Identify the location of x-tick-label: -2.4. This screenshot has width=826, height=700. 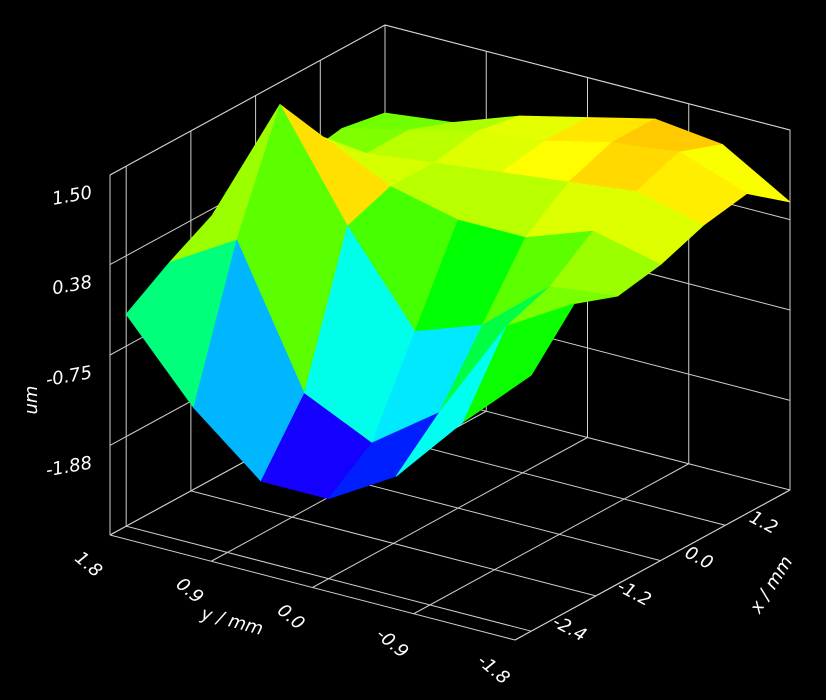
(569, 628).